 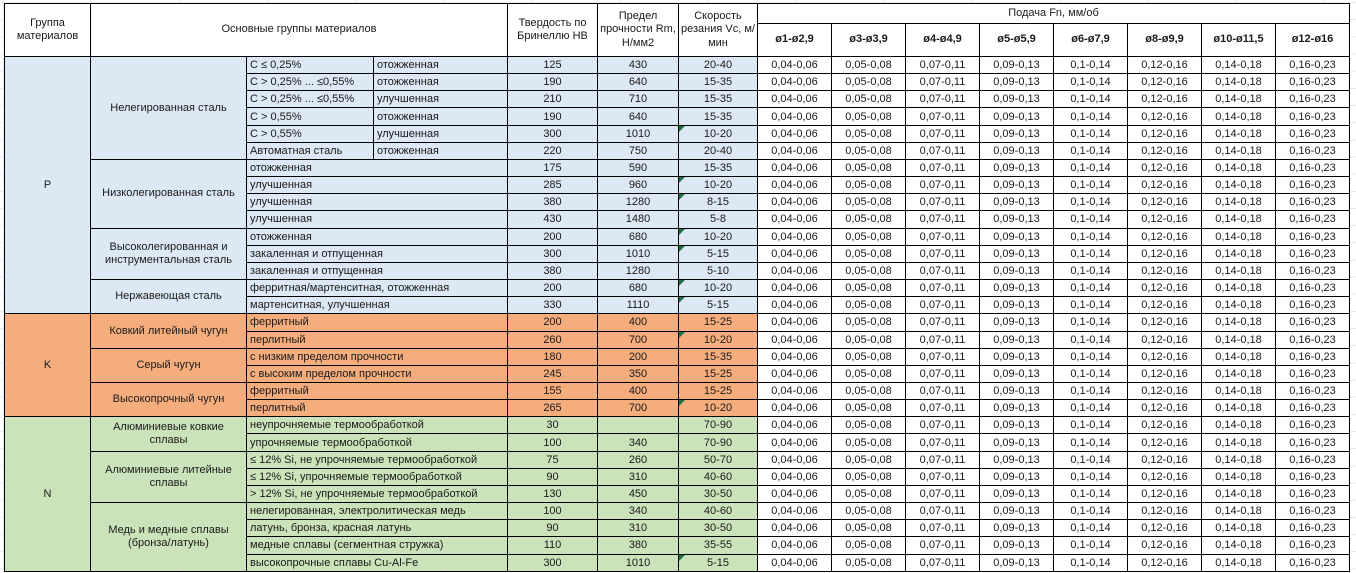 What do you see at coordinates (638, 82) in the screenshot?
I see `rm-cell: 640` at bounding box center [638, 82].